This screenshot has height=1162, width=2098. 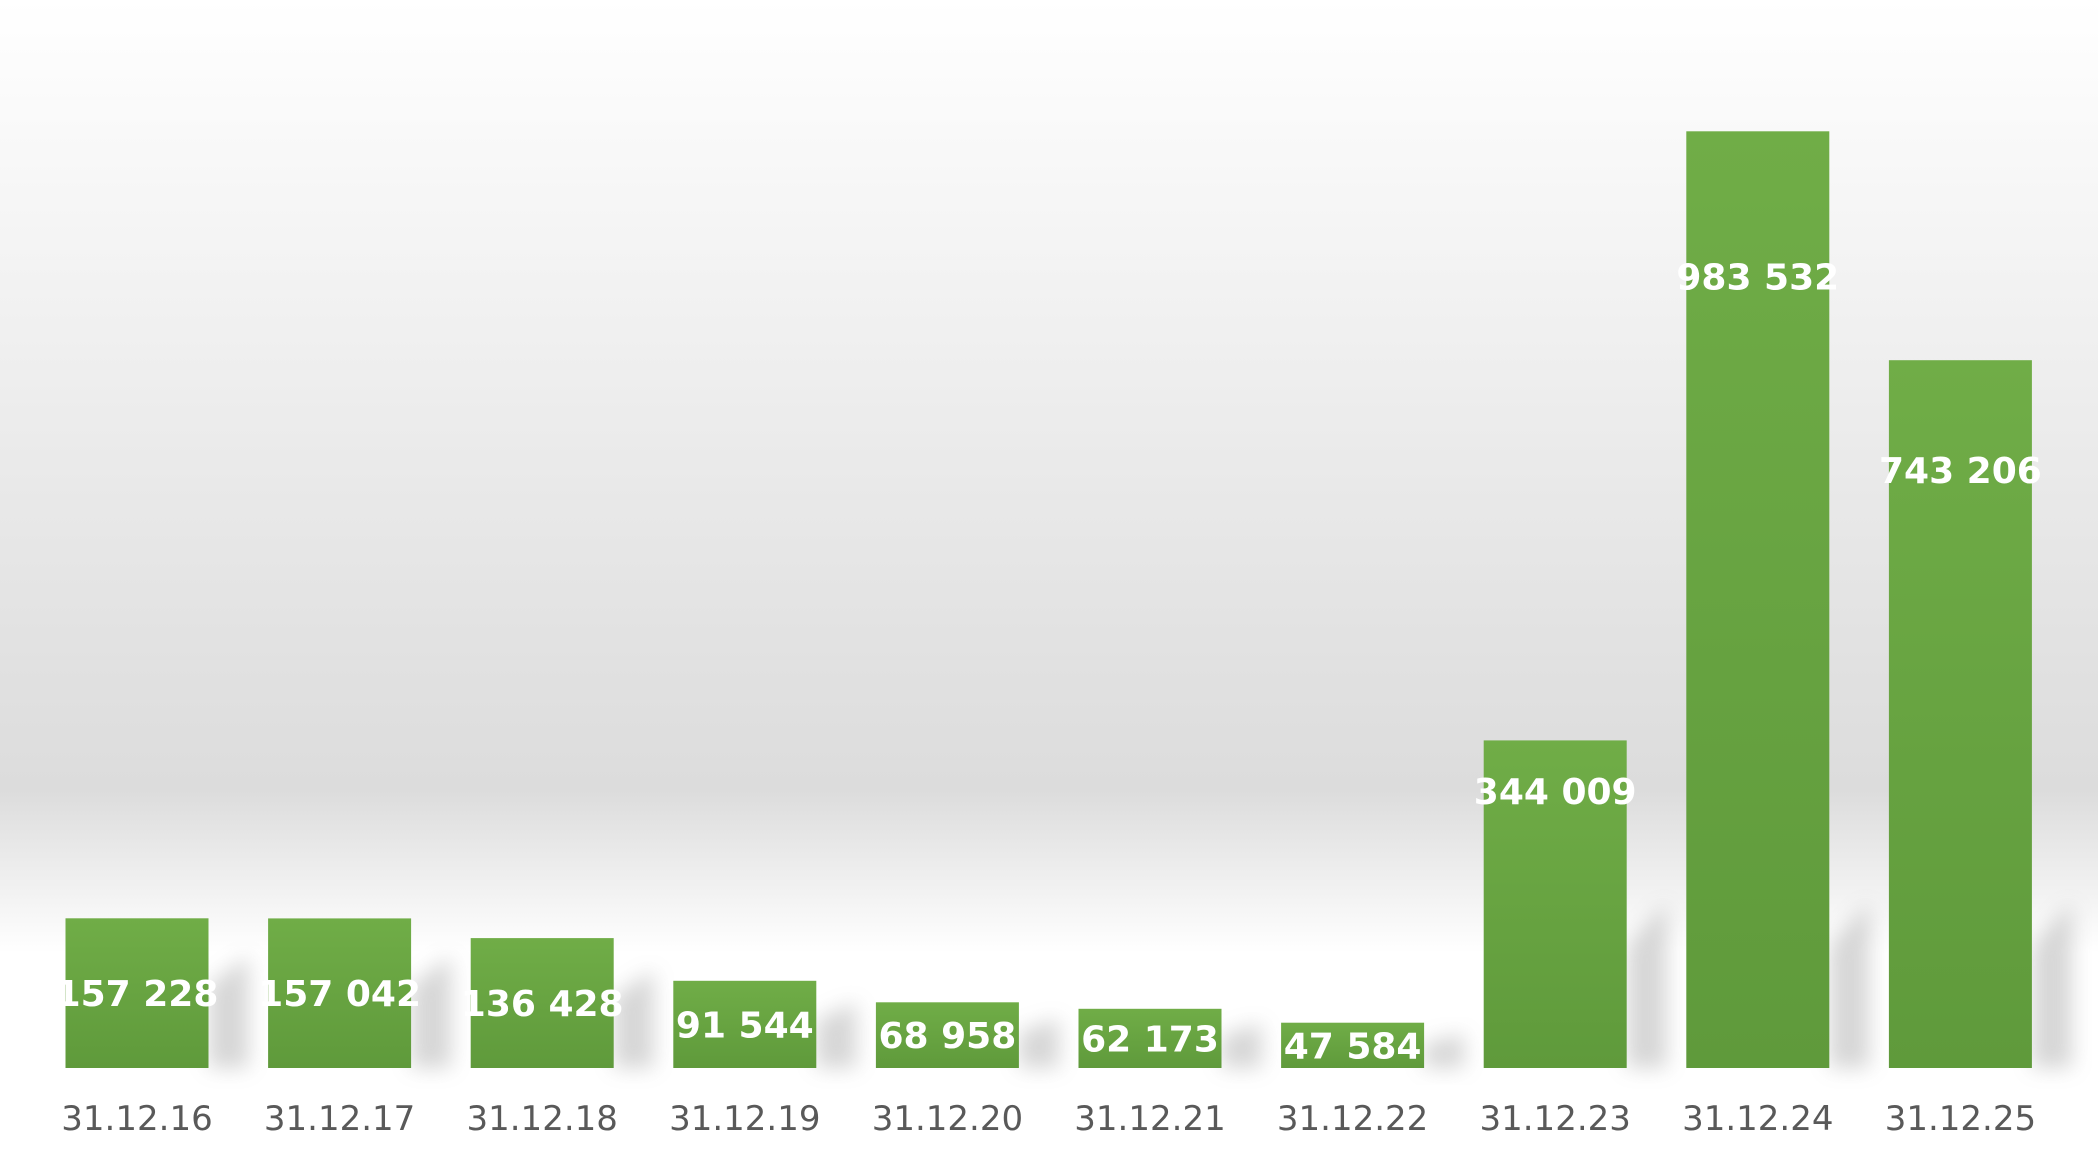 What do you see at coordinates (1960, 1119) in the screenshot?
I see `x-tick-label: 31.12.25` at bounding box center [1960, 1119].